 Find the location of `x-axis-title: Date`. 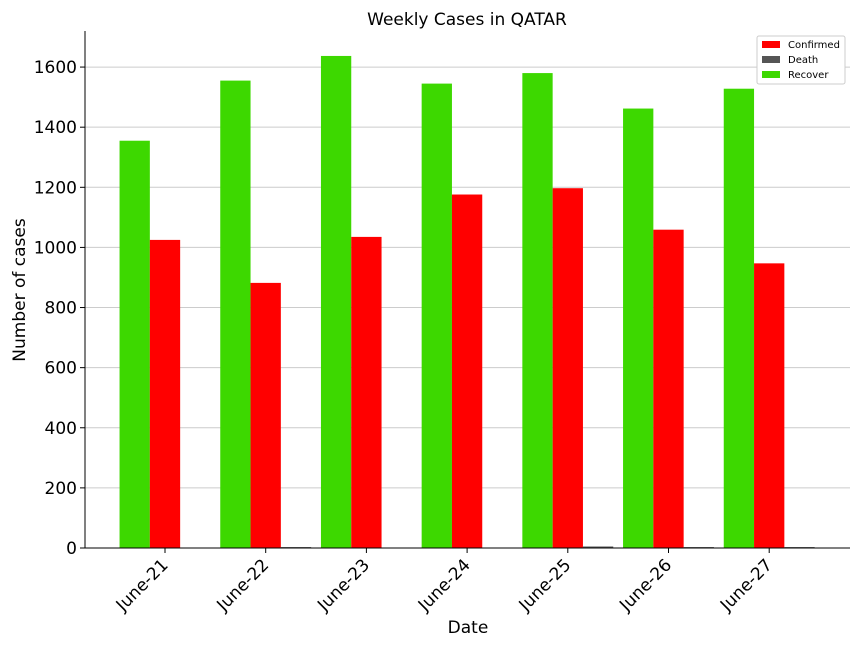

x-axis-title: Date is located at coordinates (468, 628).